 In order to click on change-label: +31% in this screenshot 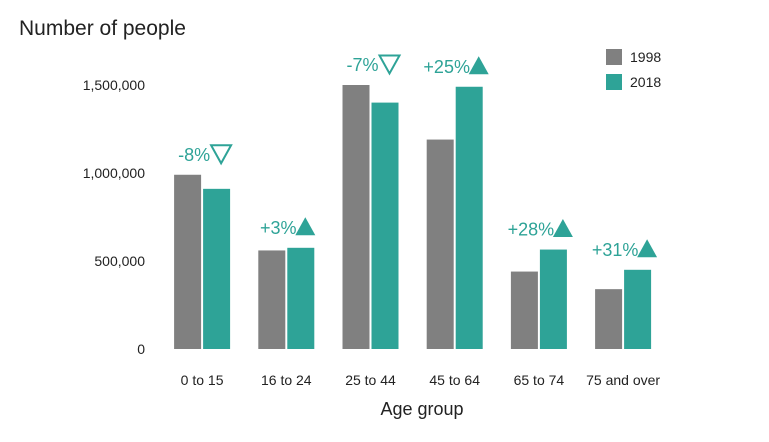, I will do `click(615, 250)`.